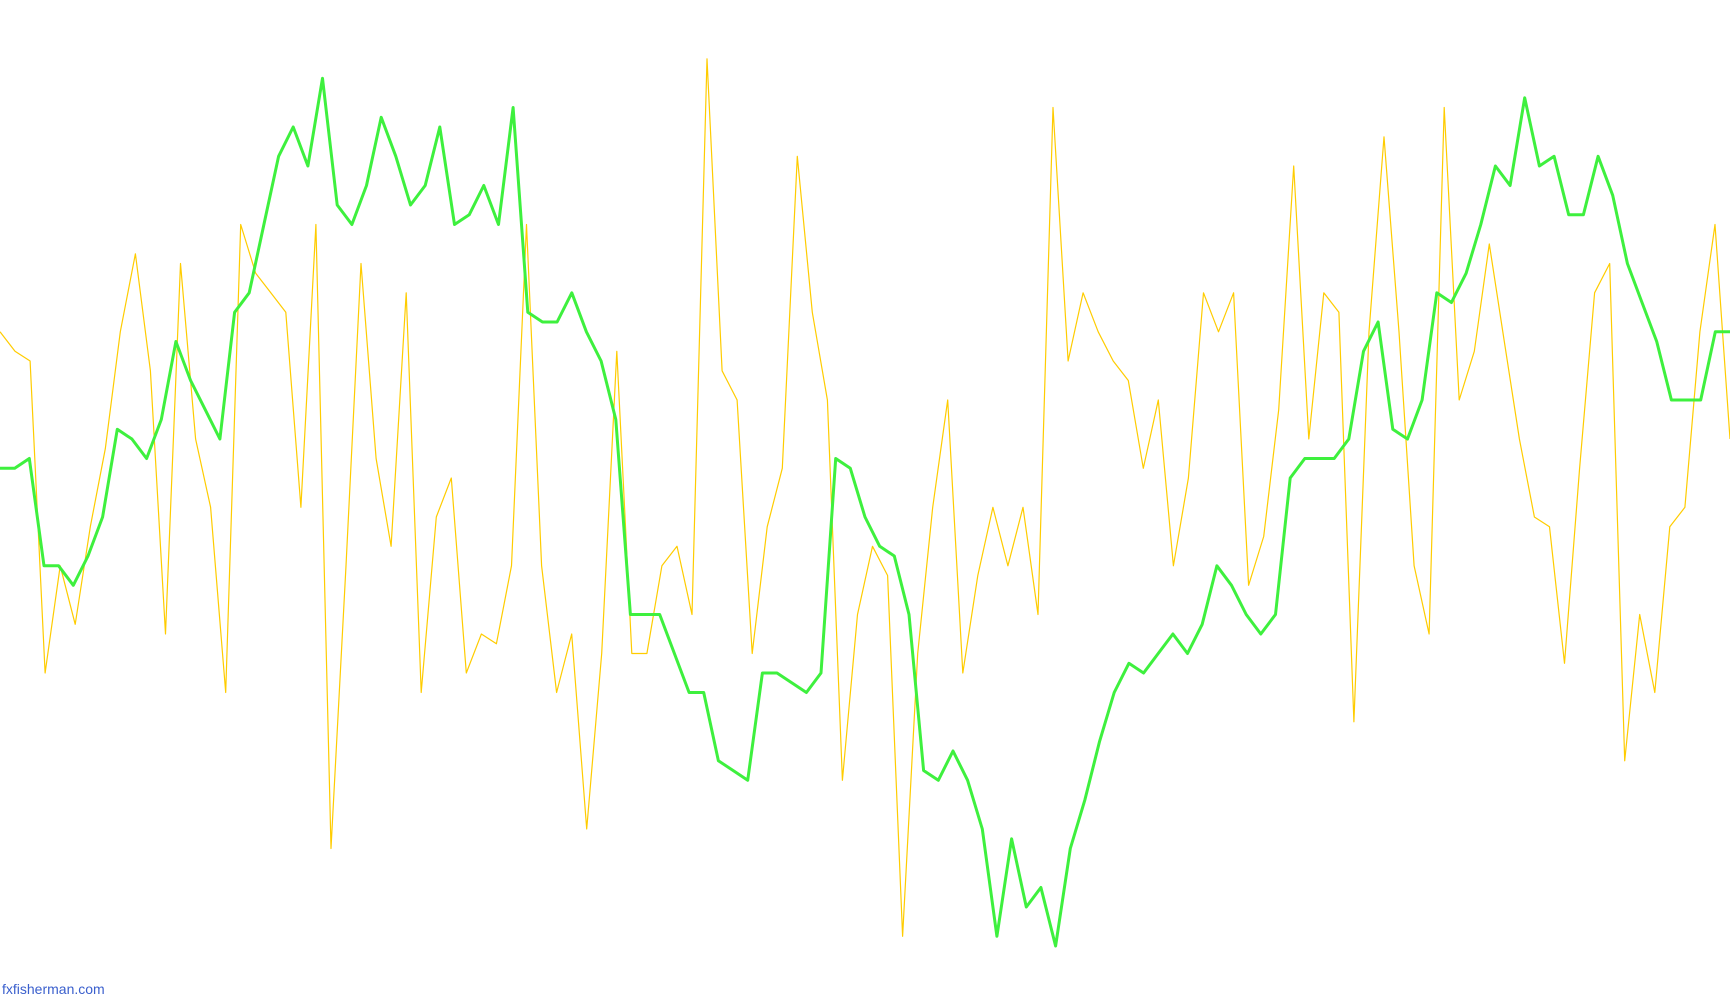 This screenshot has height=1005, width=1730. What do you see at coordinates (53, 989) in the screenshot?
I see `watermark: fxfisherman.com` at bounding box center [53, 989].